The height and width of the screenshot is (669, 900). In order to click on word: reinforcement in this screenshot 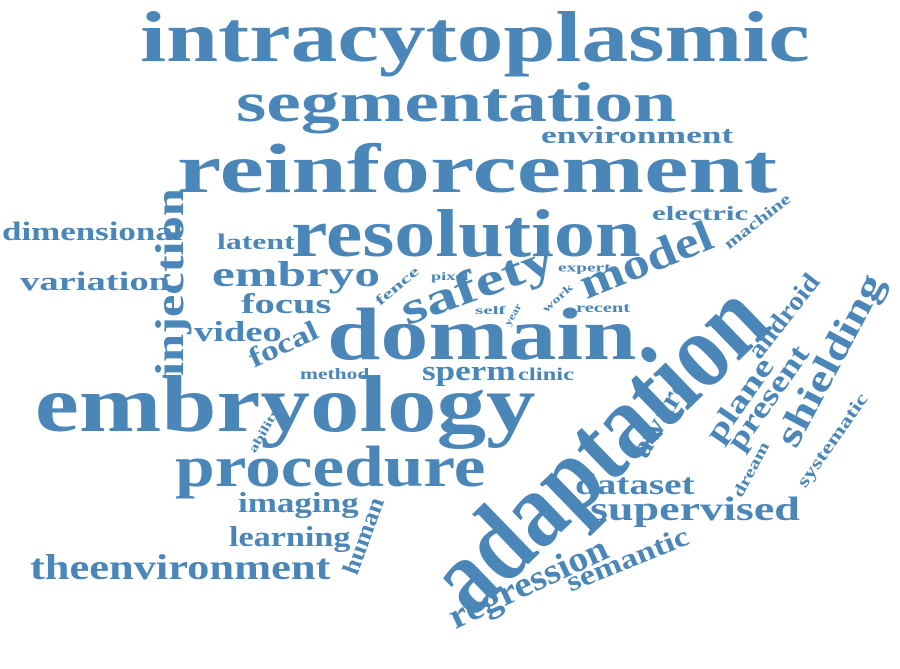, I will do `click(477, 169)`.